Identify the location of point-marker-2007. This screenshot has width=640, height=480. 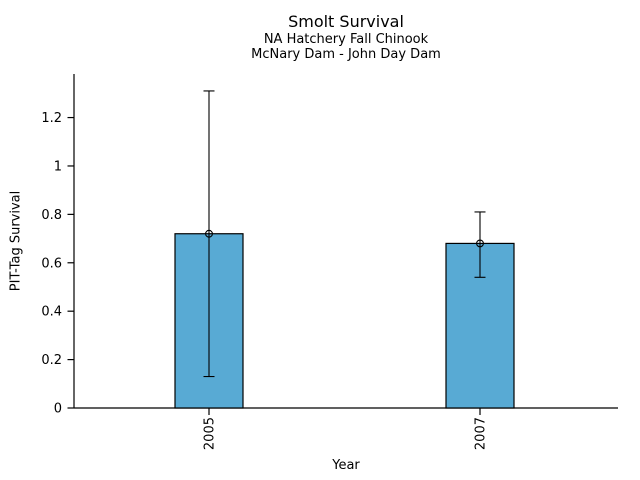
(480, 243).